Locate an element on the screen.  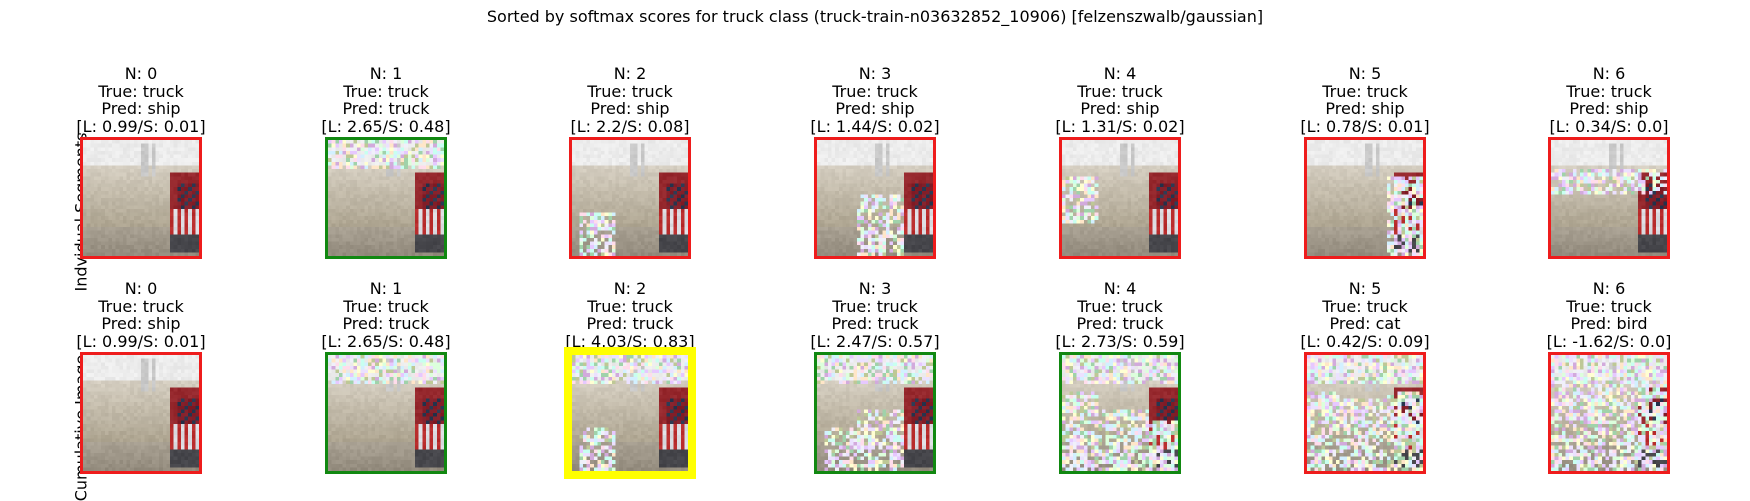
score-label: [L: 0.42/S: 0.09] is located at coordinates (1365, 342).